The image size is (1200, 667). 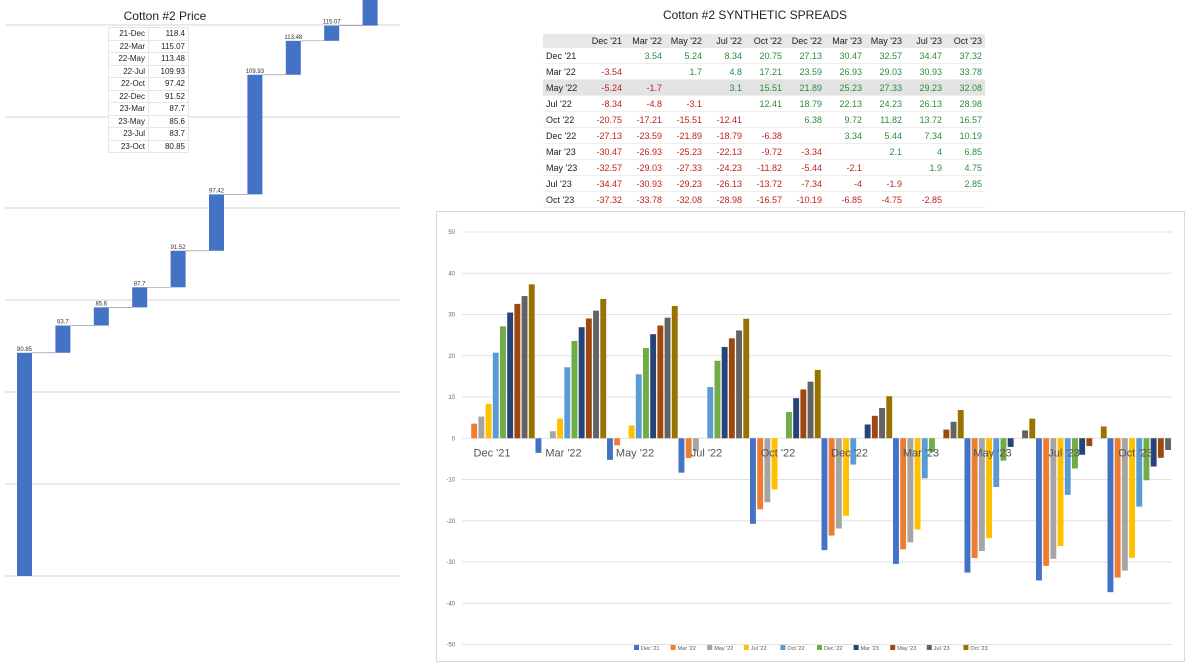 What do you see at coordinates (885, 56) in the screenshot?
I see `spreads-cell: 32.57` at bounding box center [885, 56].